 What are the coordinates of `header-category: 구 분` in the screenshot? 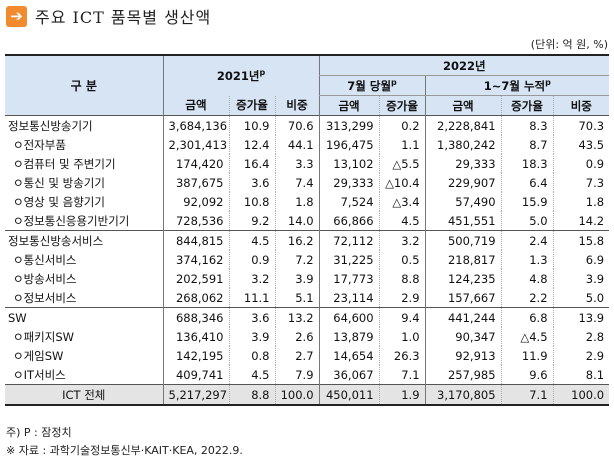 It's located at (84, 85).